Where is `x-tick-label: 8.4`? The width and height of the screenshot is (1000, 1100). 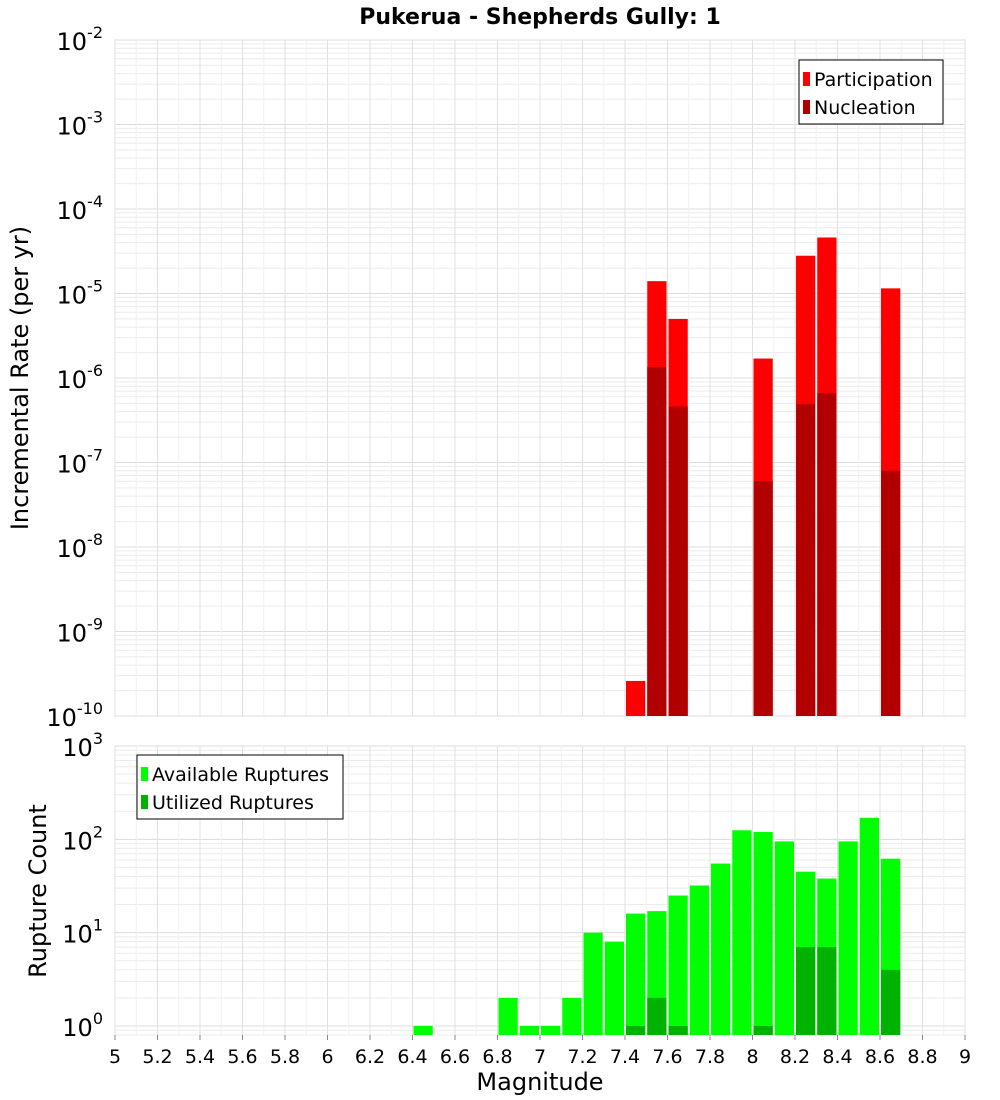
x-tick-label: 8.4 is located at coordinates (837, 1057).